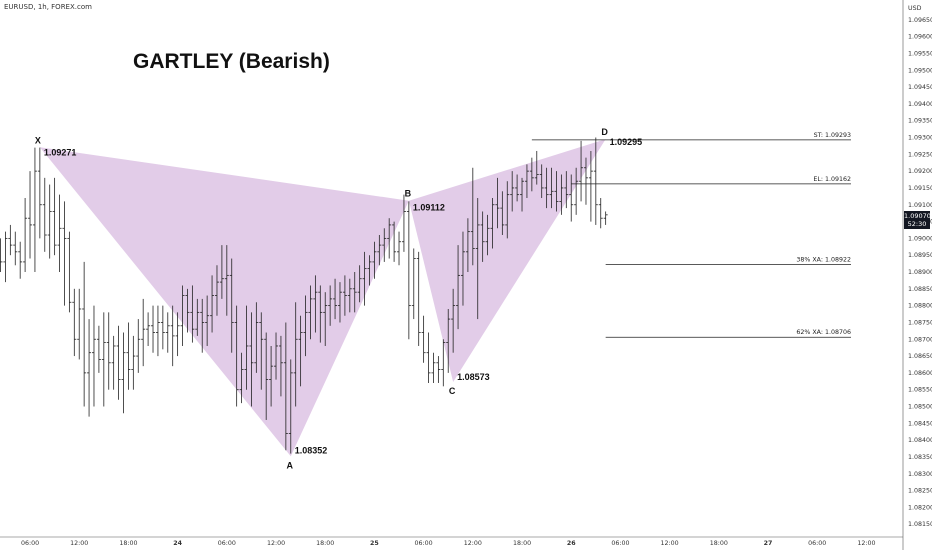  Describe the element at coordinates (917, 224) in the screenshot. I see `bar-countdown: 52:30` at that location.